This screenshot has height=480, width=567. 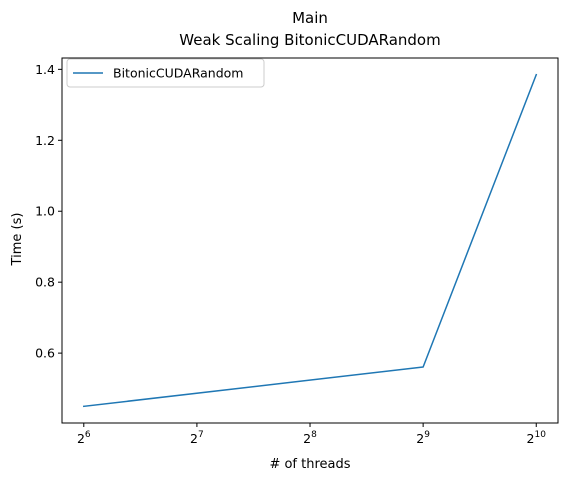 I want to click on legend-label: BitonicCUDARandom, so click(x=178, y=73).